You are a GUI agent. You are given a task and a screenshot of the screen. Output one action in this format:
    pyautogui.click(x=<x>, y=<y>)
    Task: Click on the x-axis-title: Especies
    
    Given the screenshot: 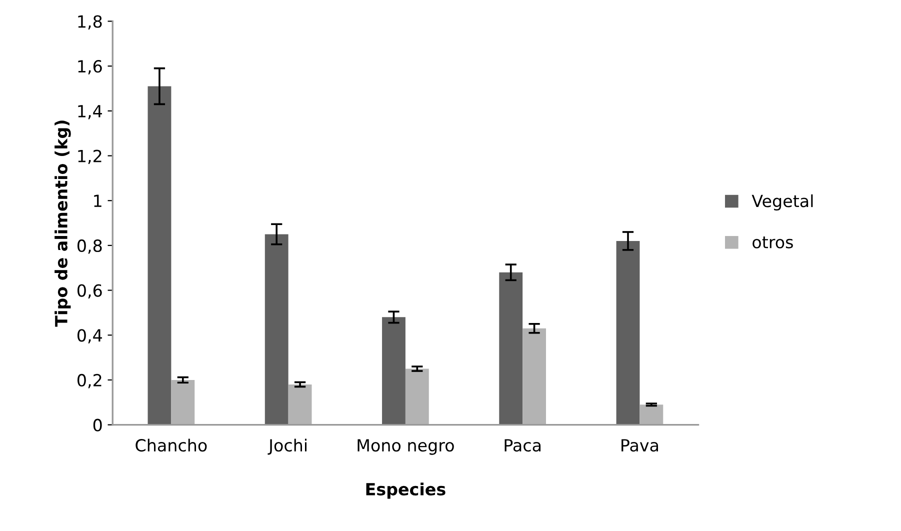 What is the action you would take?
    pyautogui.click(x=406, y=490)
    